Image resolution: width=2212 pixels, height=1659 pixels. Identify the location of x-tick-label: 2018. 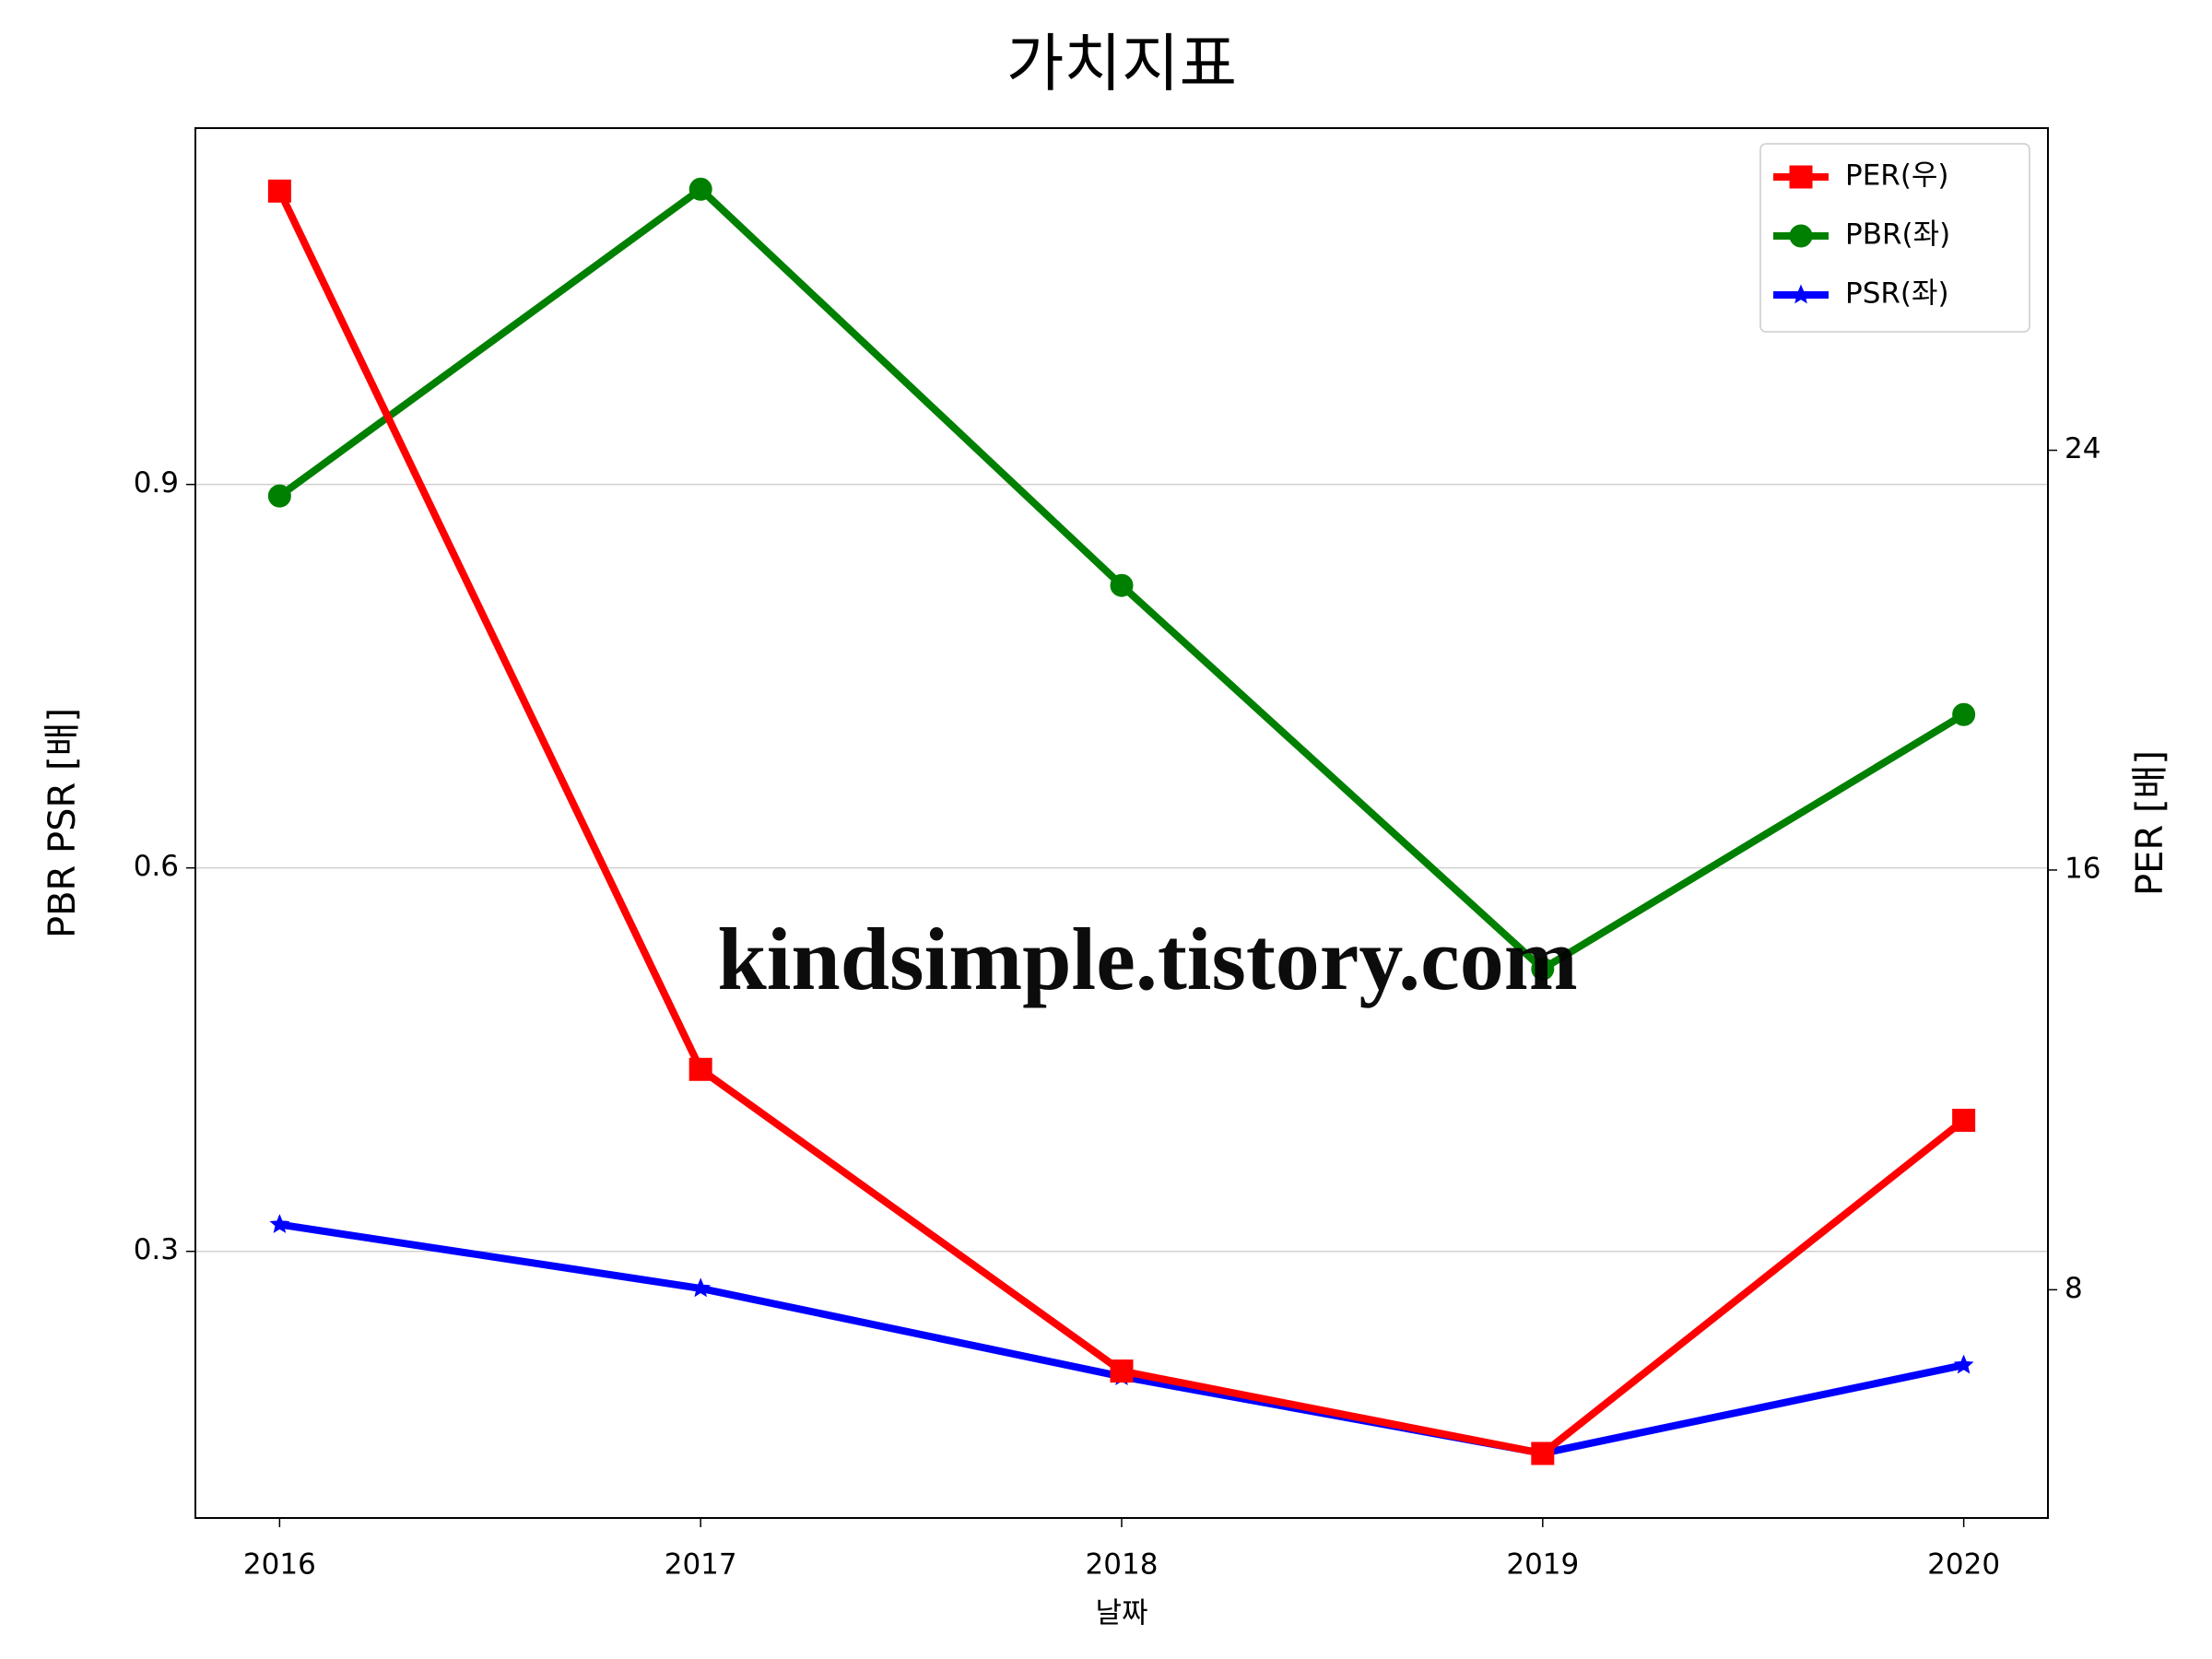
(1122, 1565).